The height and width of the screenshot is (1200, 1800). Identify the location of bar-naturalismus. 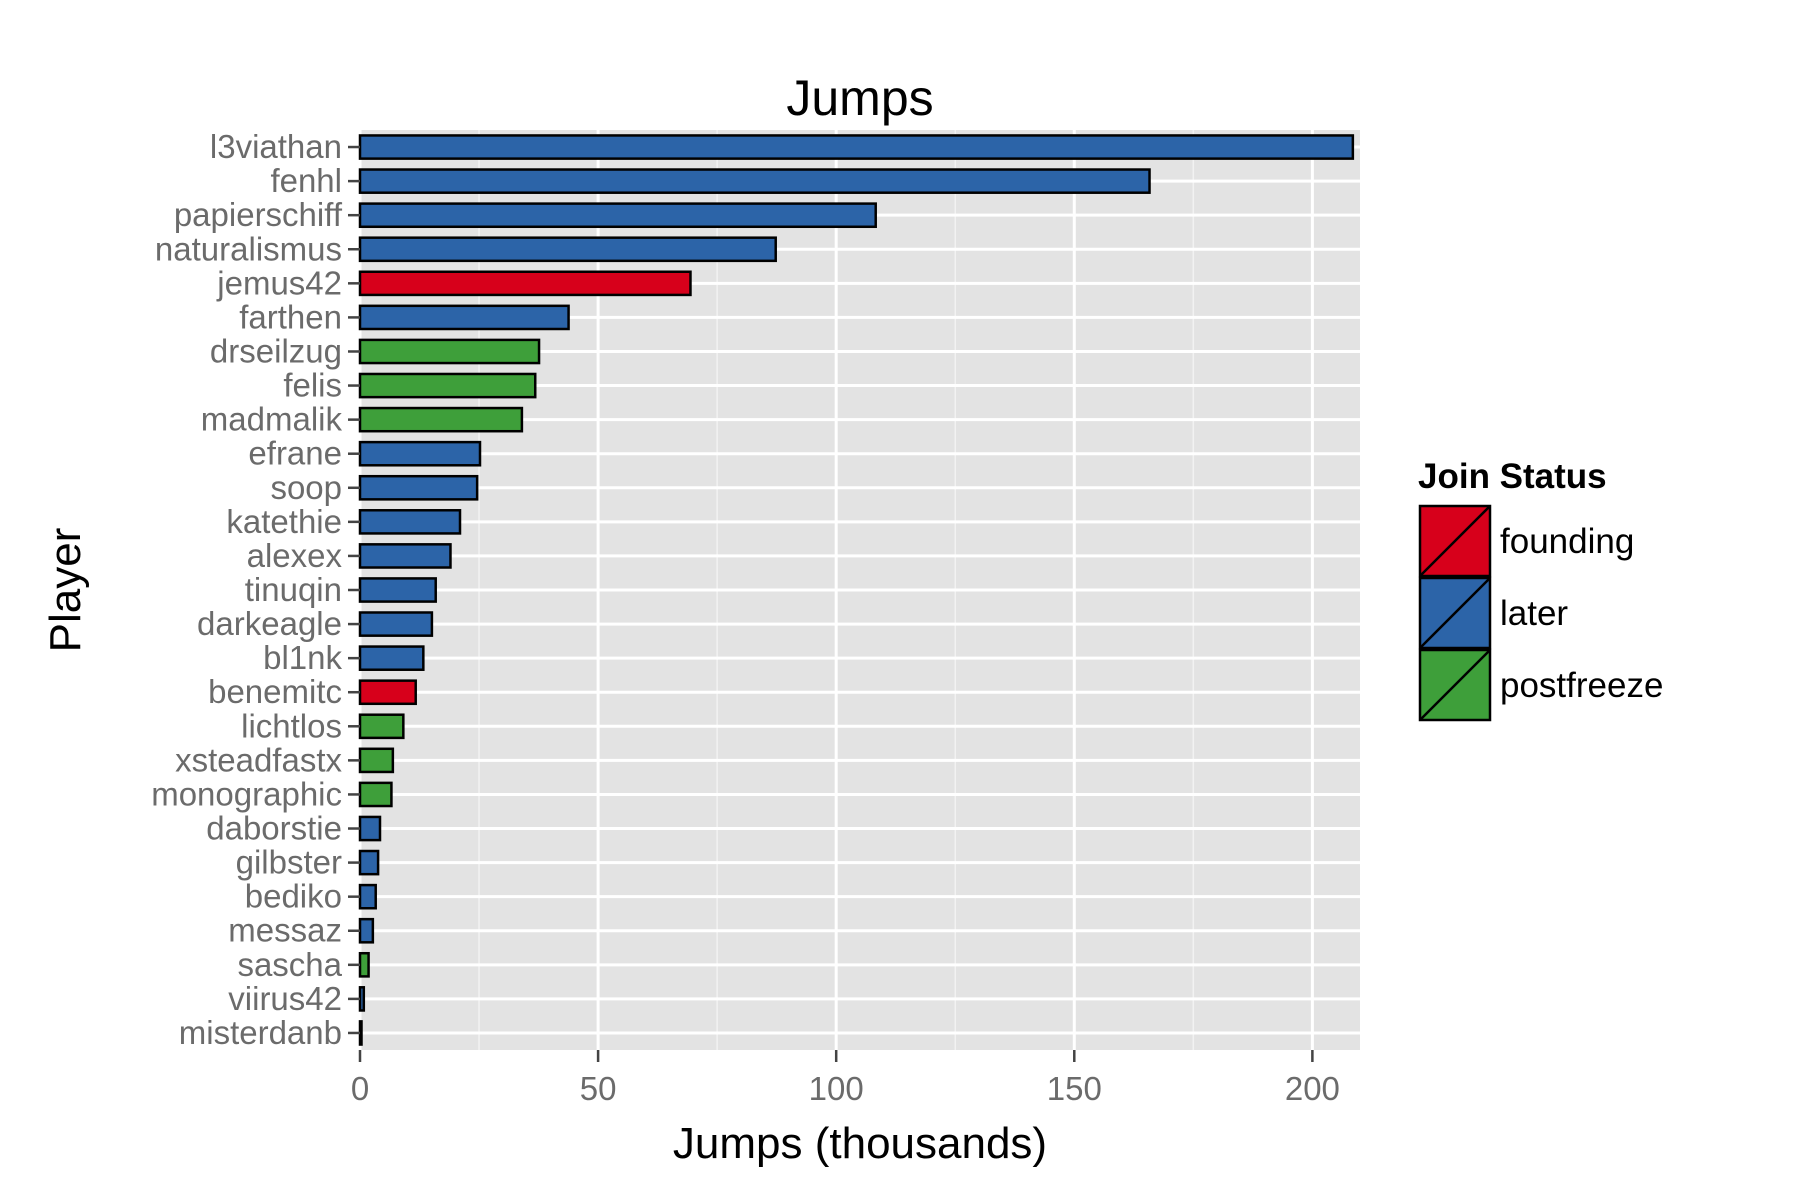
(567, 249).